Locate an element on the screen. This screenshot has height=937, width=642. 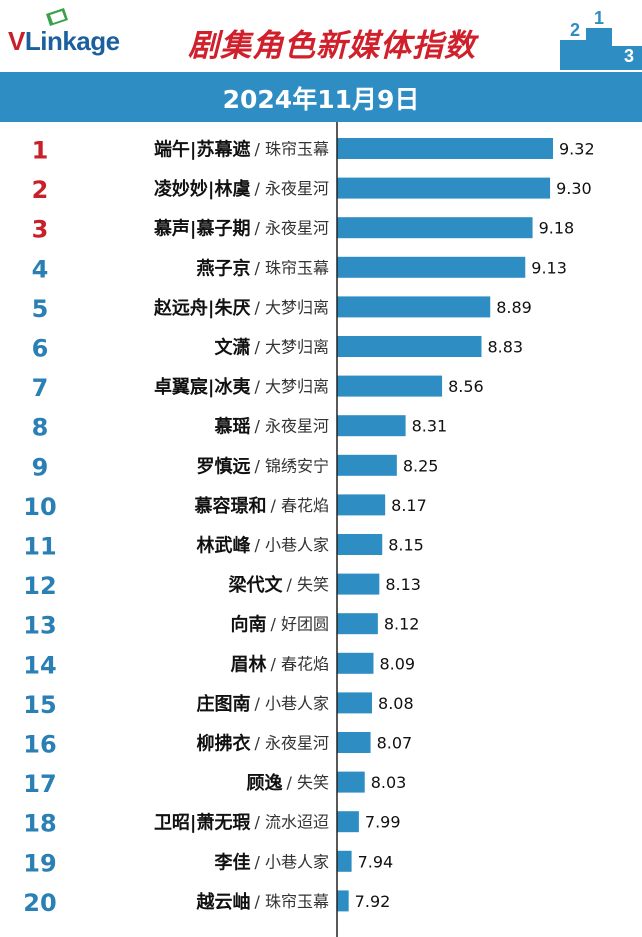
rank-label: 2 is located at coordinates (40, 190).